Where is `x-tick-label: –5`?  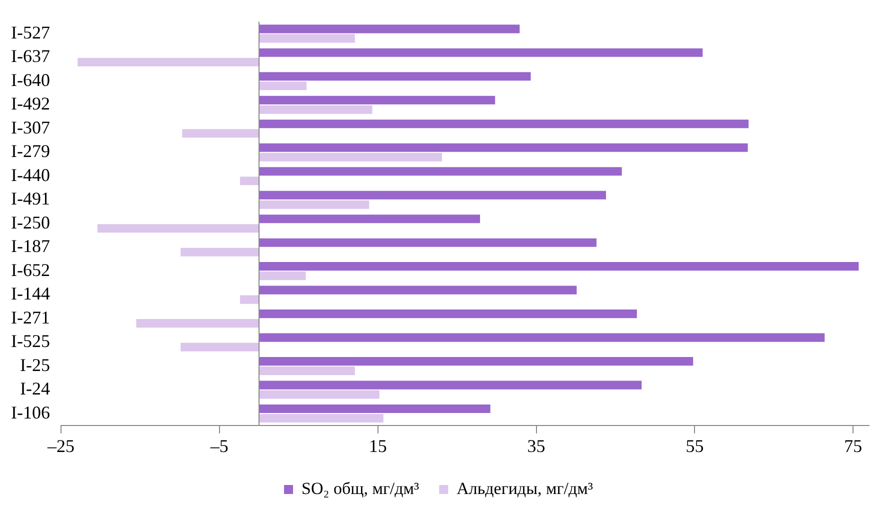 x-tick-label: –5 is located at coordinates (218, 446).